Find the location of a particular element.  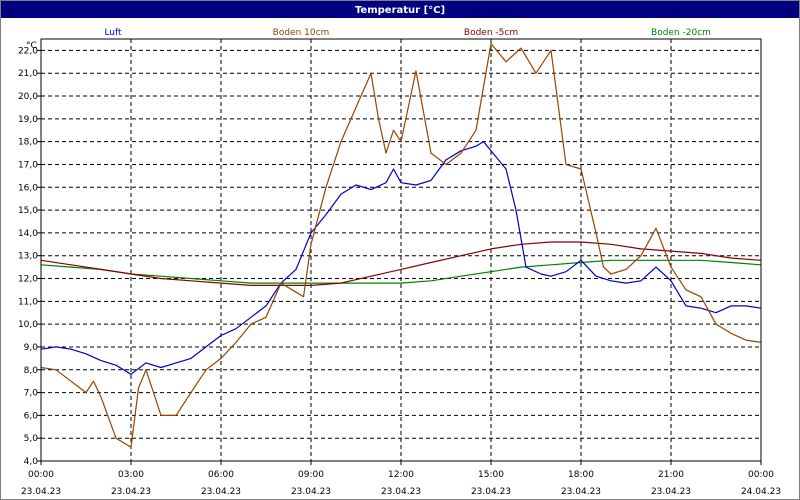

y-tick-label: 13,0 is located at coordinates (28, 257).